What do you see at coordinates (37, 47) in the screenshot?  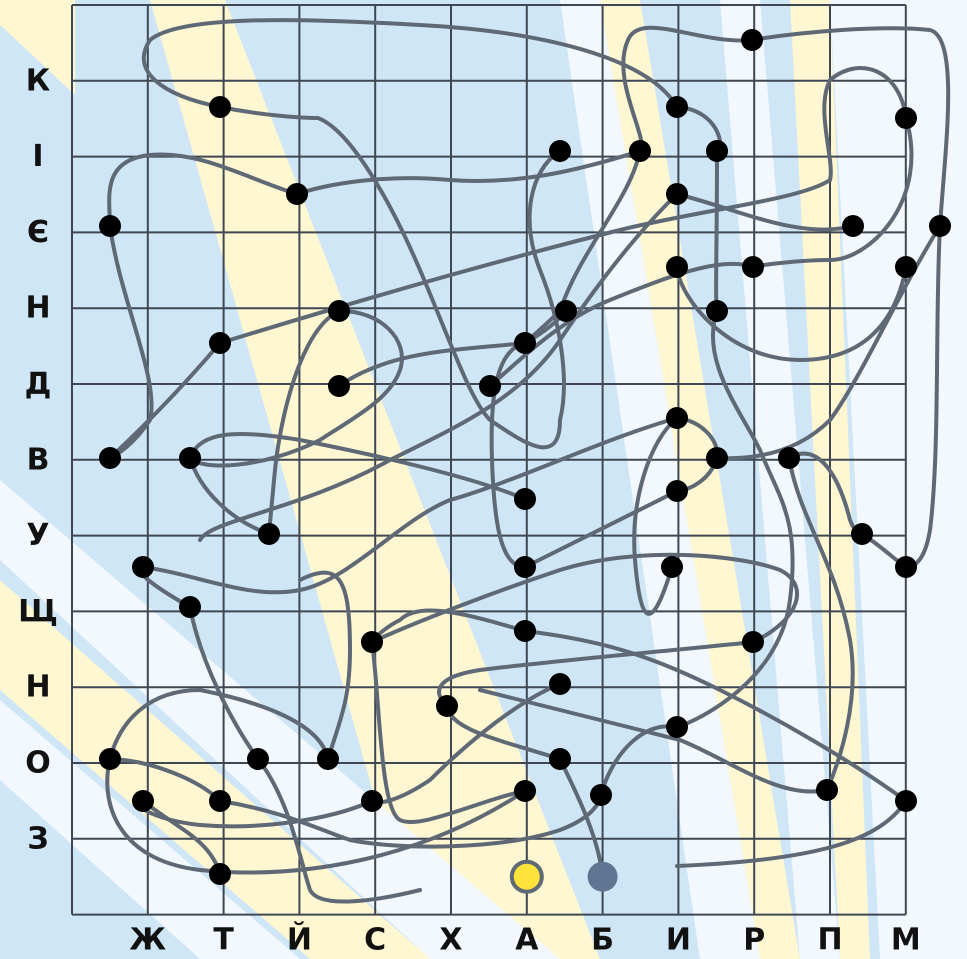 I see `ray-yellow-top-left` at bounding box center [37, 47].